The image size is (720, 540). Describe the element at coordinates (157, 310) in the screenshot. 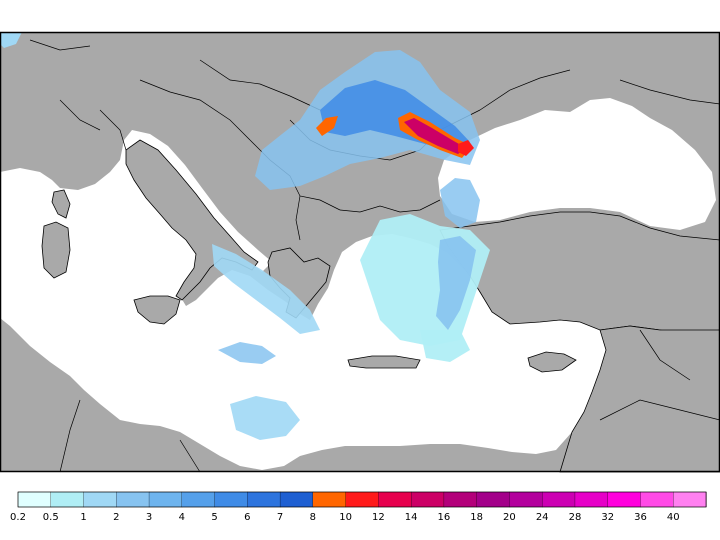

I see `sicily-island` at that location.